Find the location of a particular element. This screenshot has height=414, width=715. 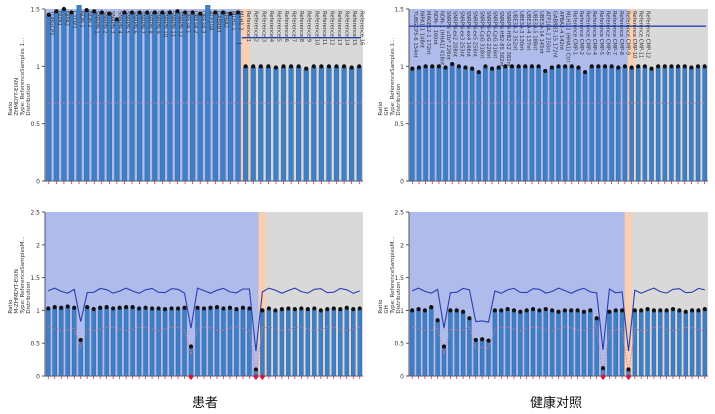

category-label: SNRPN 3 is located at coordinates (112, 22).